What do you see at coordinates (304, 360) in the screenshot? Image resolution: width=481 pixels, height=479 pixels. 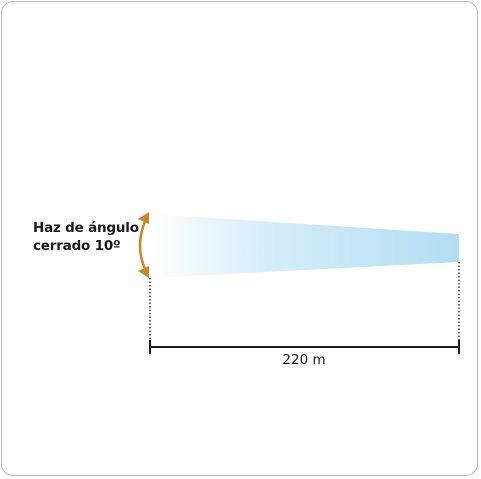 I see `distance-label: 220 m` at bounding box center [304, 360].